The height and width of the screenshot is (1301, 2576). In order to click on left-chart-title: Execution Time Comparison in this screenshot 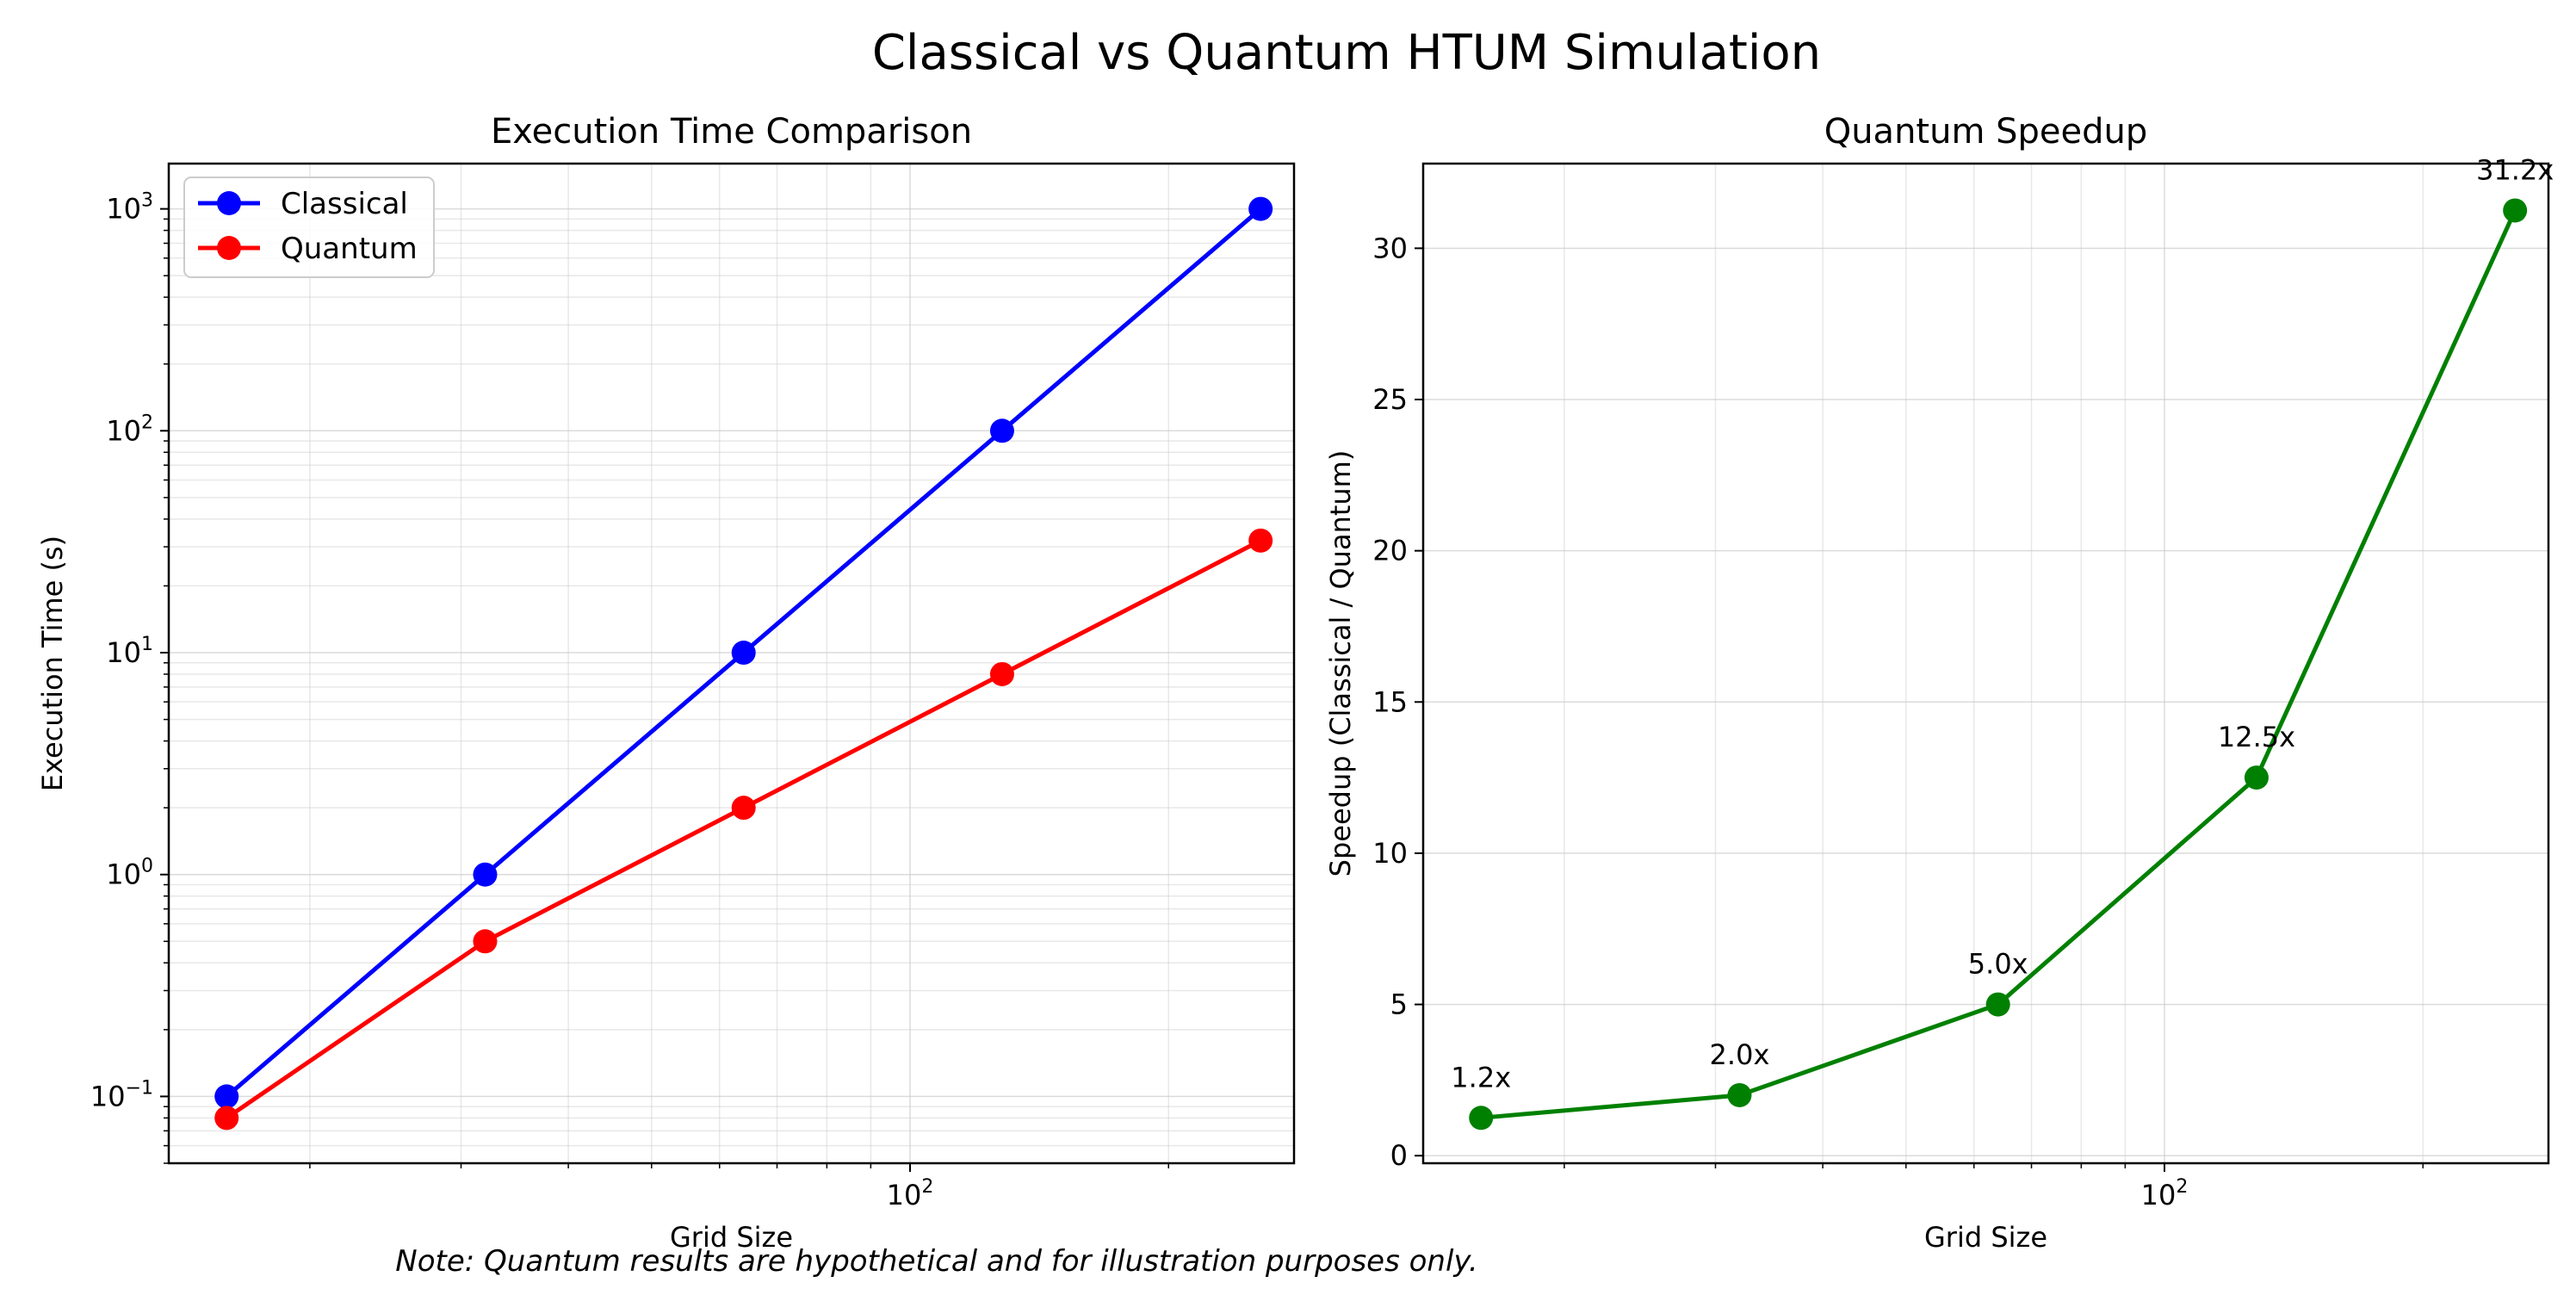, I will do `click(731, 132)`.